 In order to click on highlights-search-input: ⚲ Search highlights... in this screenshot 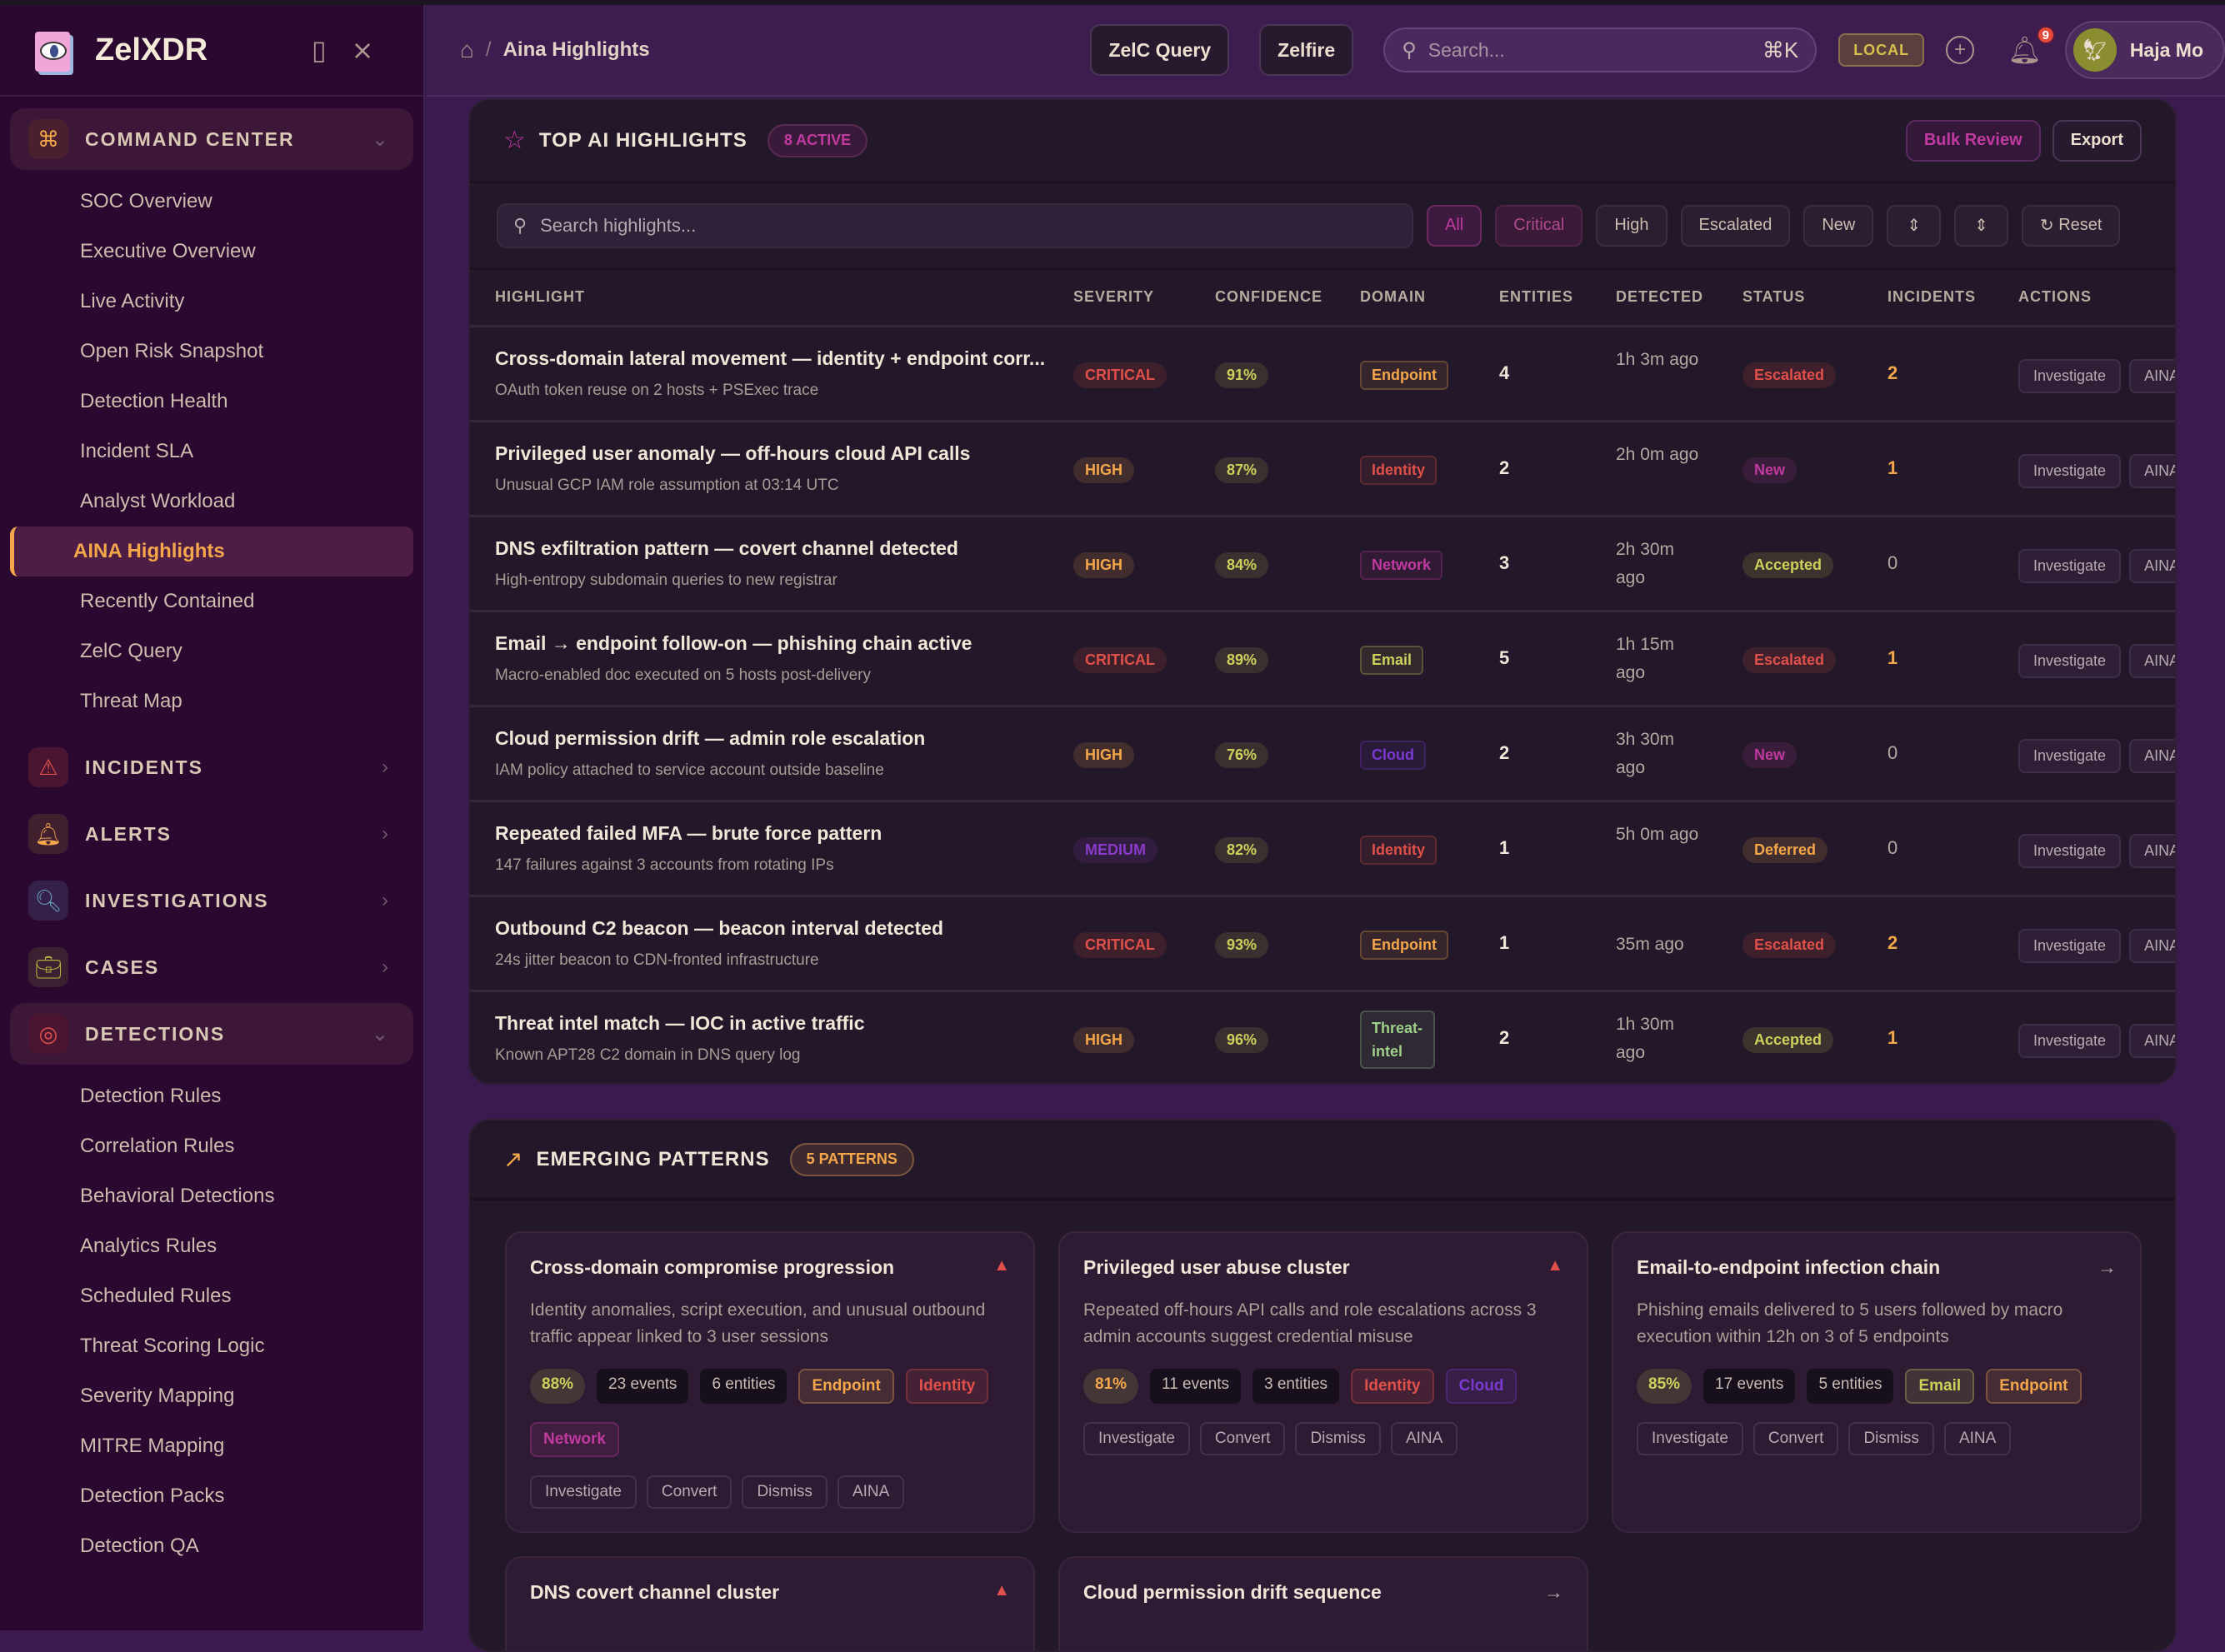, I will do `click(955, 225)`.